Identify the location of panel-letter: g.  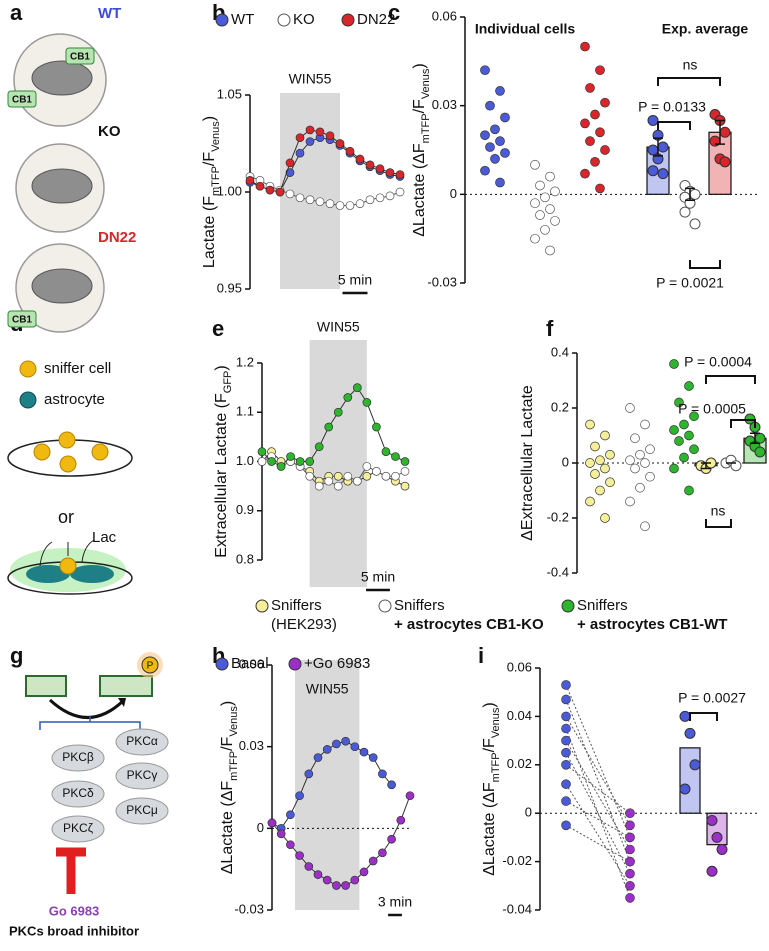
(16, 655).